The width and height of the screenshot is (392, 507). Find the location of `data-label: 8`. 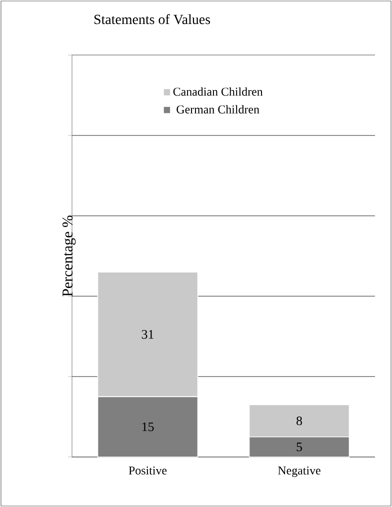

data-label: 8 is located at coordinates (299, 421).